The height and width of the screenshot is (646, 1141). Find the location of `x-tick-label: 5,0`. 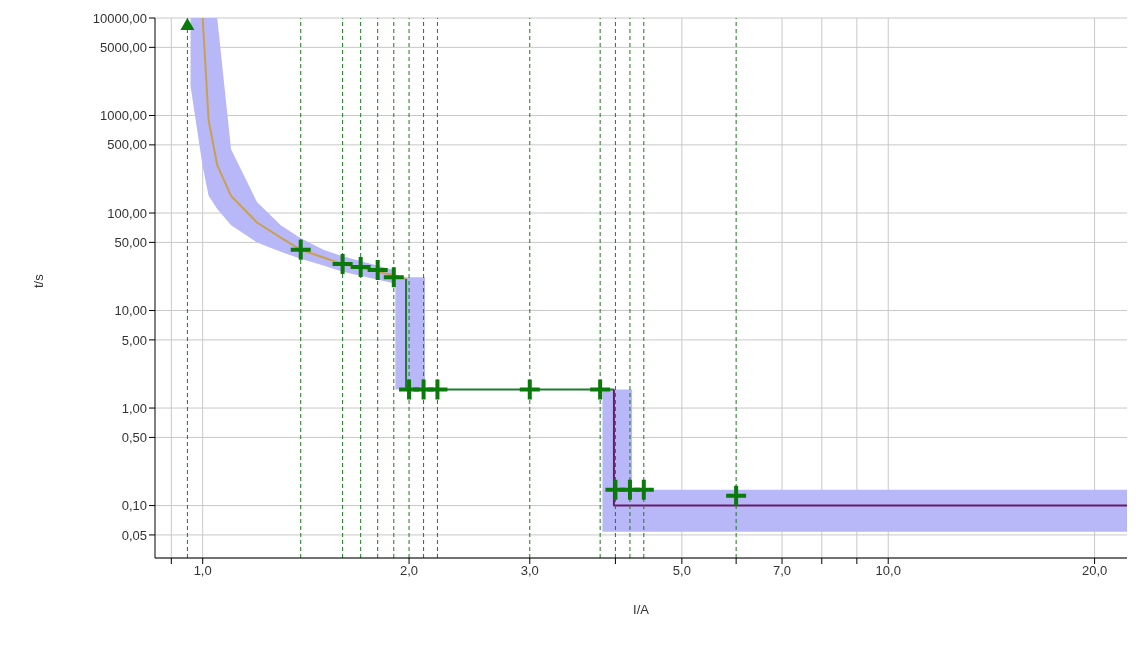

x-tick-label: 5,0 is located at coordinates (681, 571).